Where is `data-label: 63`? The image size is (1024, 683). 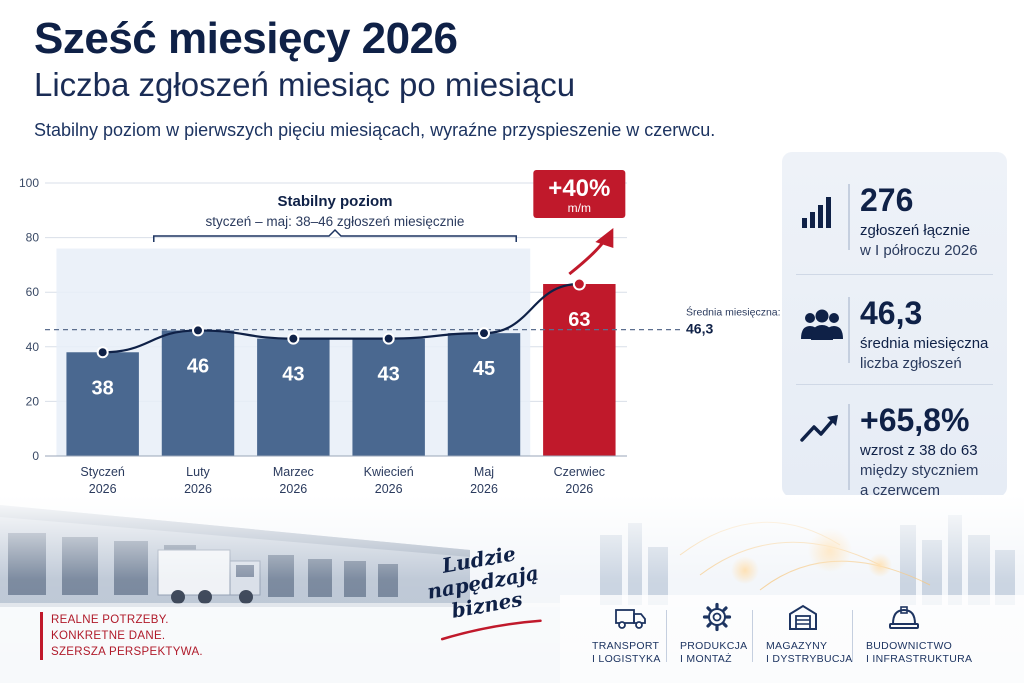
data-label: 63 is located at coordinates (579, 320).